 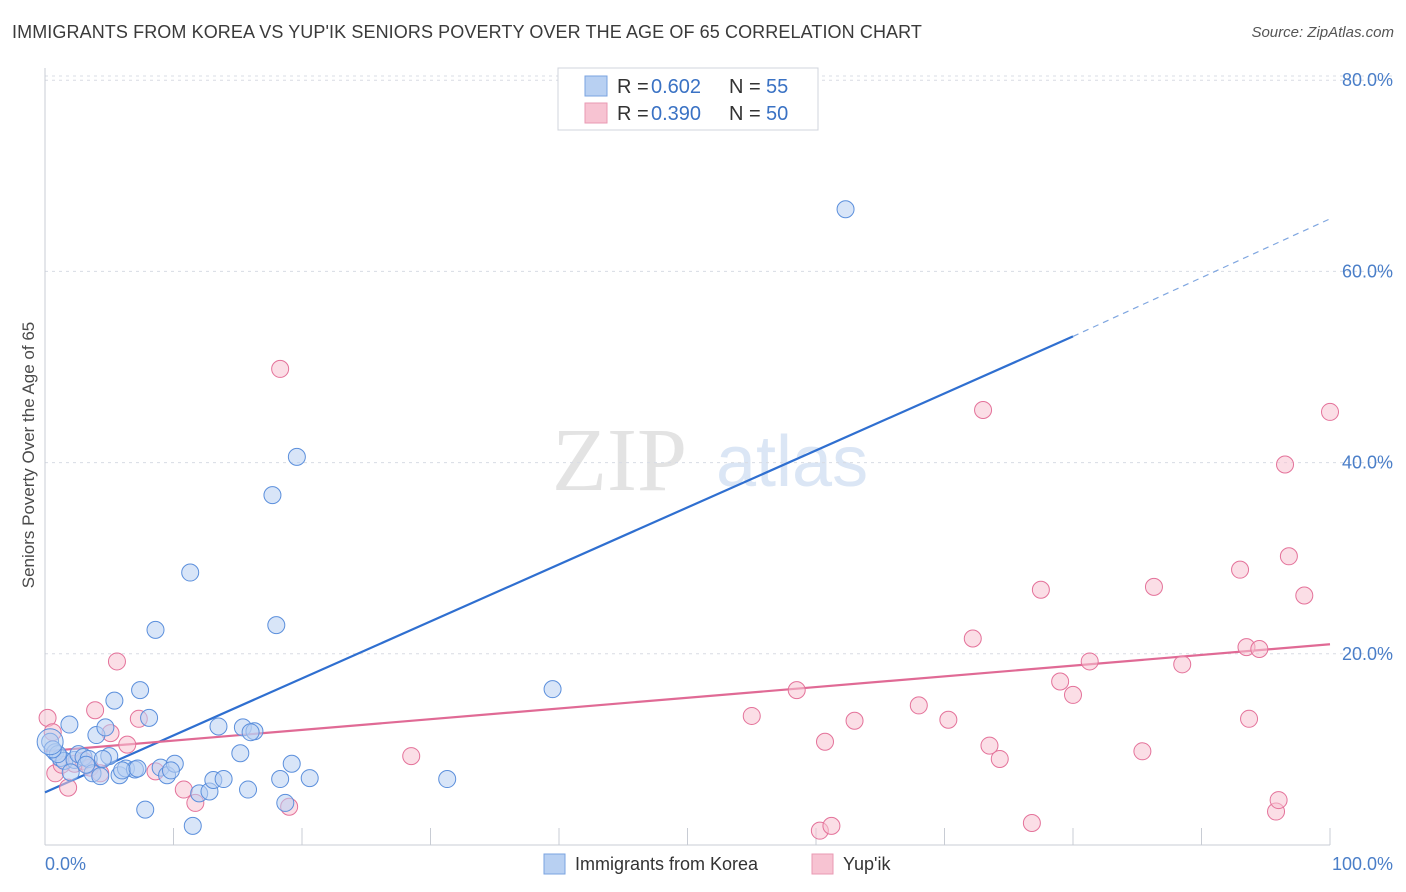 I want to click on legend-r-value-korea: 0.602, so click(x=676, y=87).